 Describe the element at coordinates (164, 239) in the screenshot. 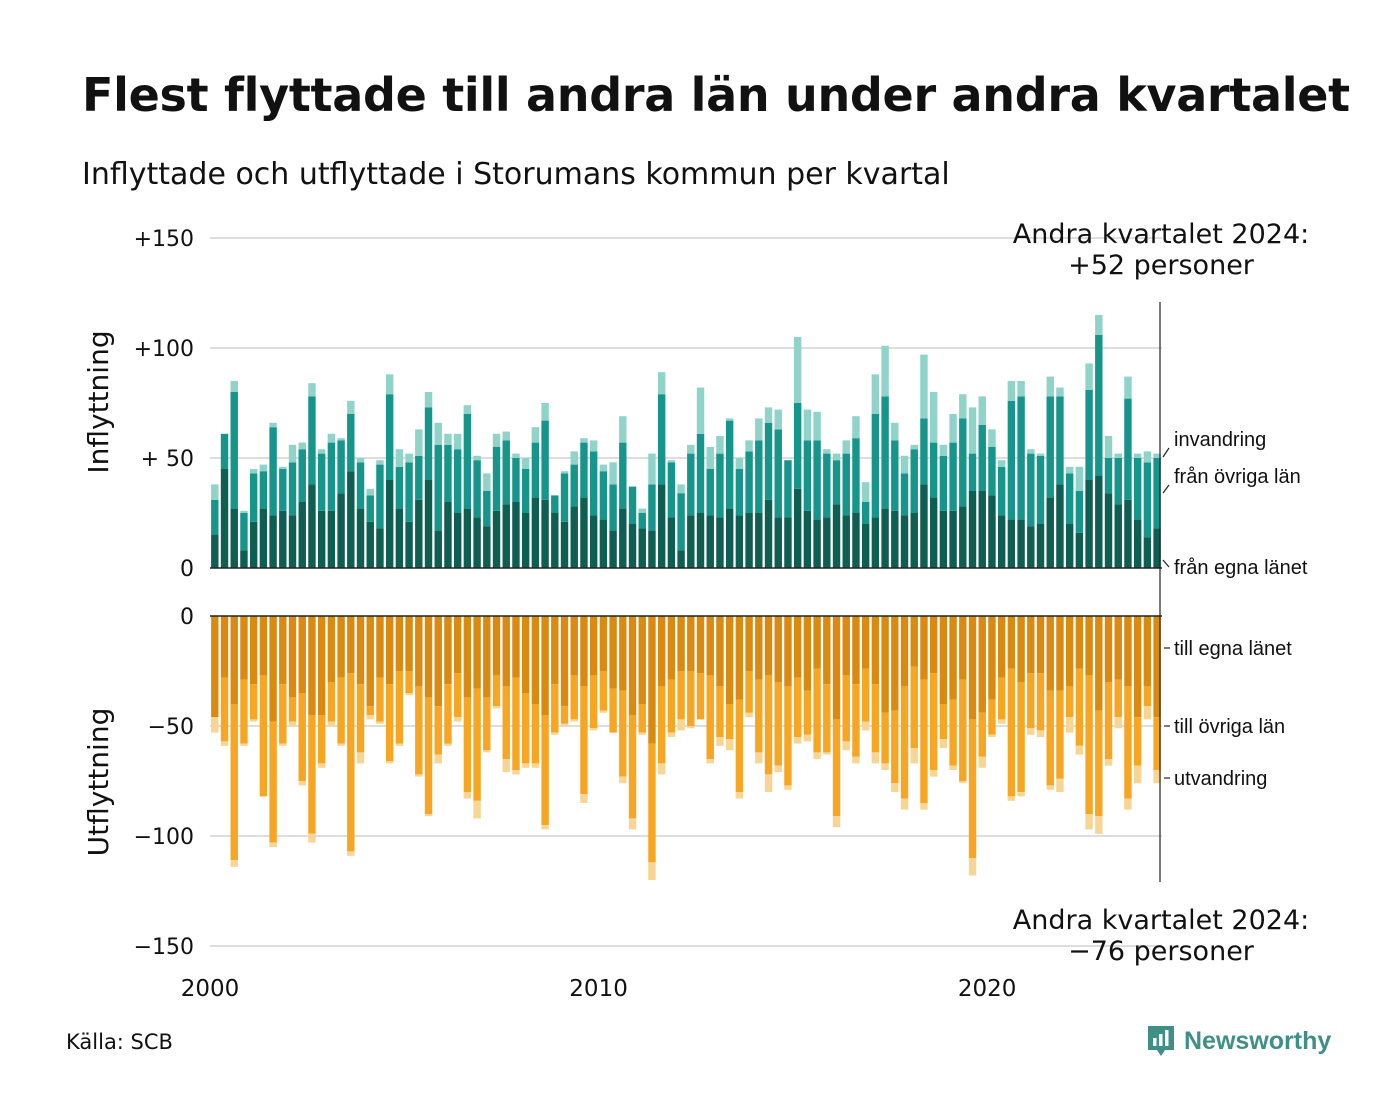

I see `y-tick-label-top: +150` at that location.